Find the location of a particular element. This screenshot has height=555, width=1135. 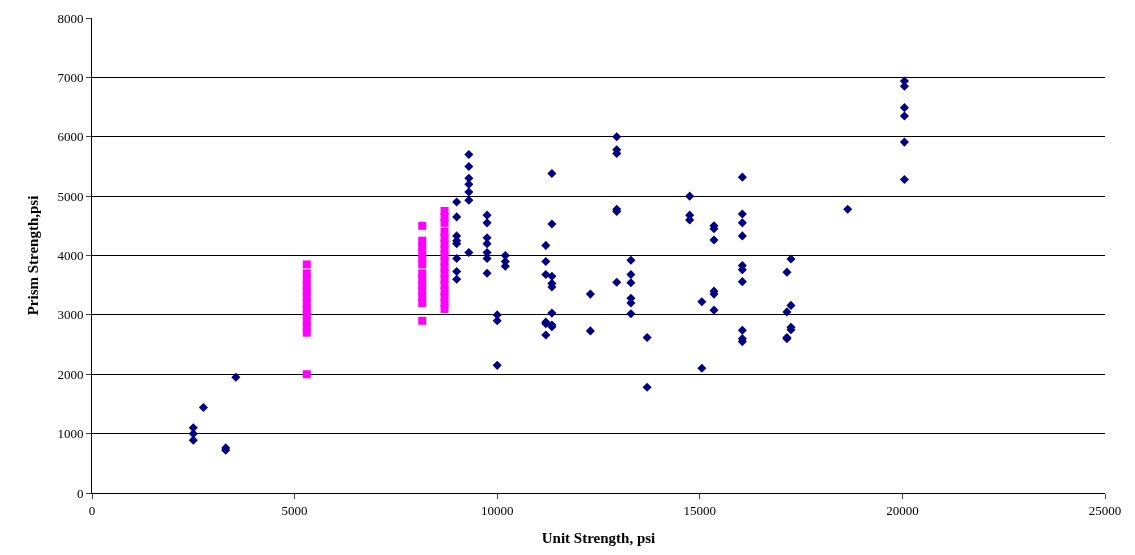

x-tick-label: 15000 is located at coordinates (700, 510).